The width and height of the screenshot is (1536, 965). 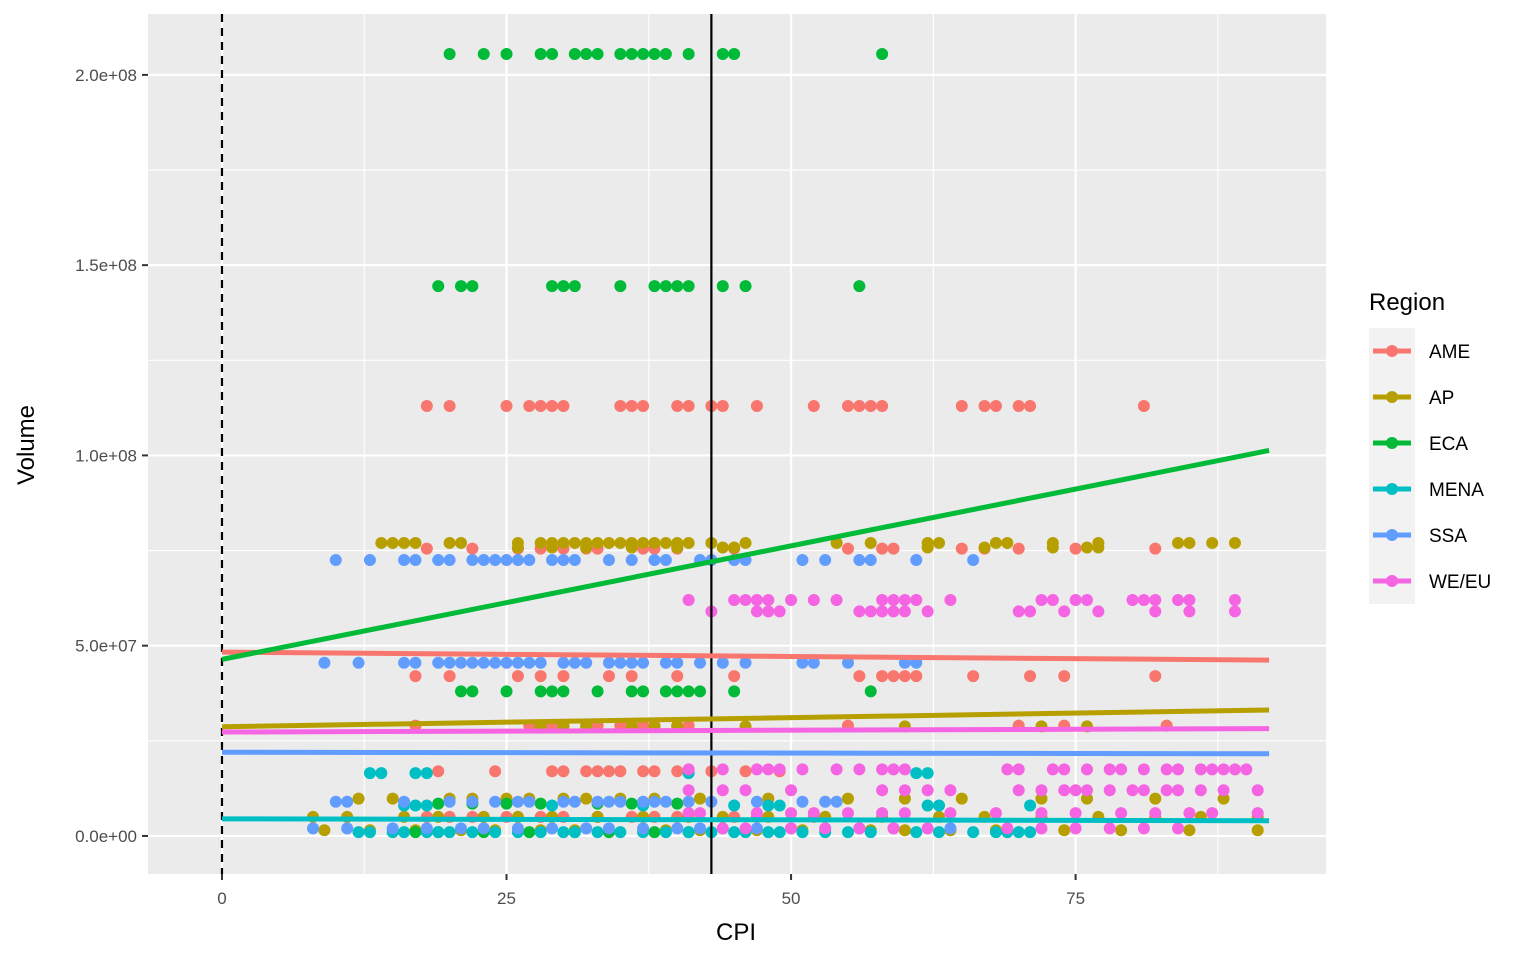 I want to click on legend-item: WE/EU, so click(x=1430, y=581).